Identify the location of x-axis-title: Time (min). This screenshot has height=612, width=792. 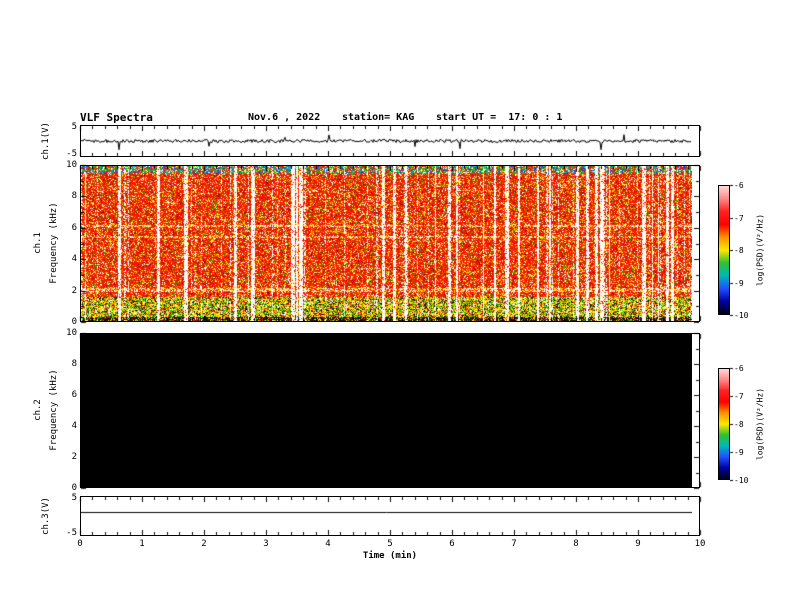
(390, 556).